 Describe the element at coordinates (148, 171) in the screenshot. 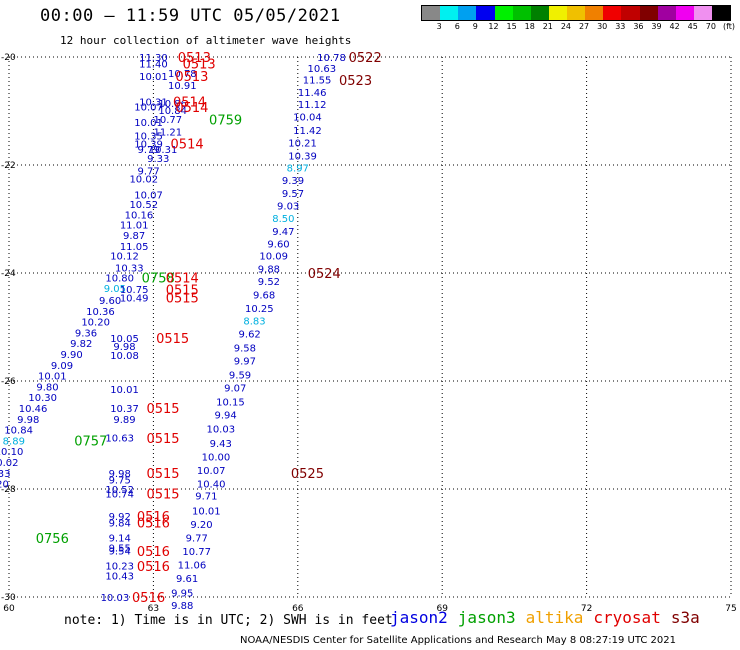

I see `wave-height-label: 9.77` at that location.